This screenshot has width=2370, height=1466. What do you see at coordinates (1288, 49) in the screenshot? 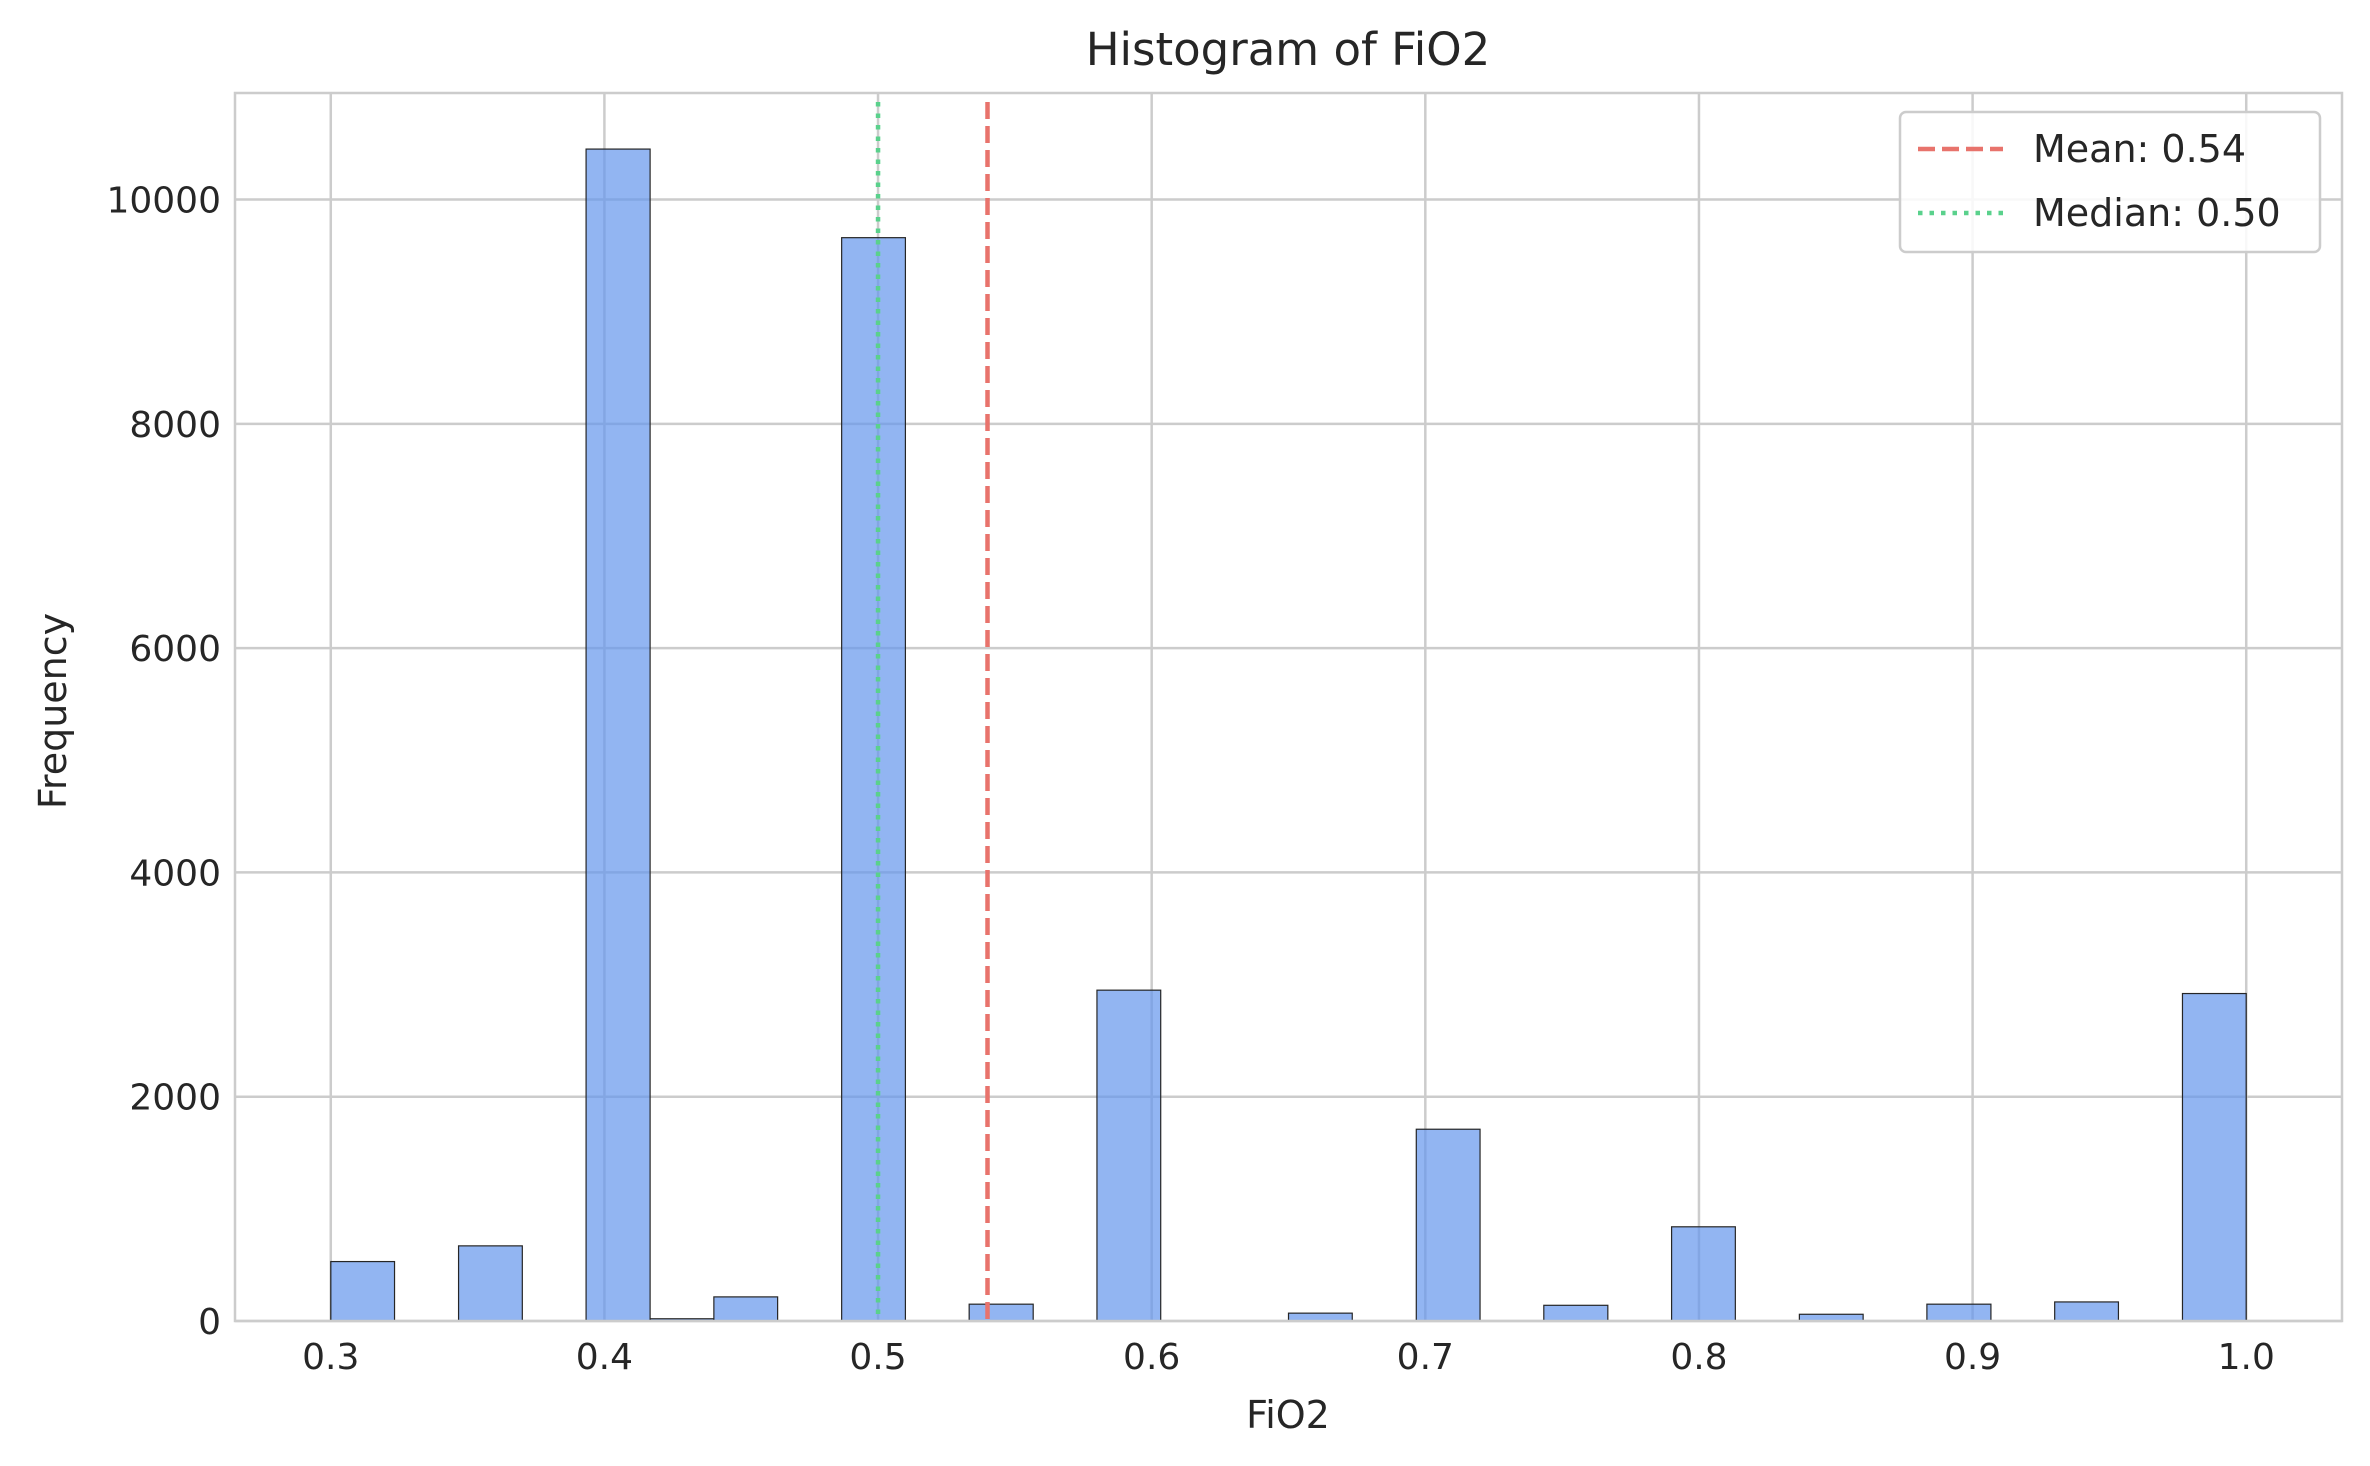
I see `chart-title: Histogram of FiO2` at bounding box center [1288, 49].